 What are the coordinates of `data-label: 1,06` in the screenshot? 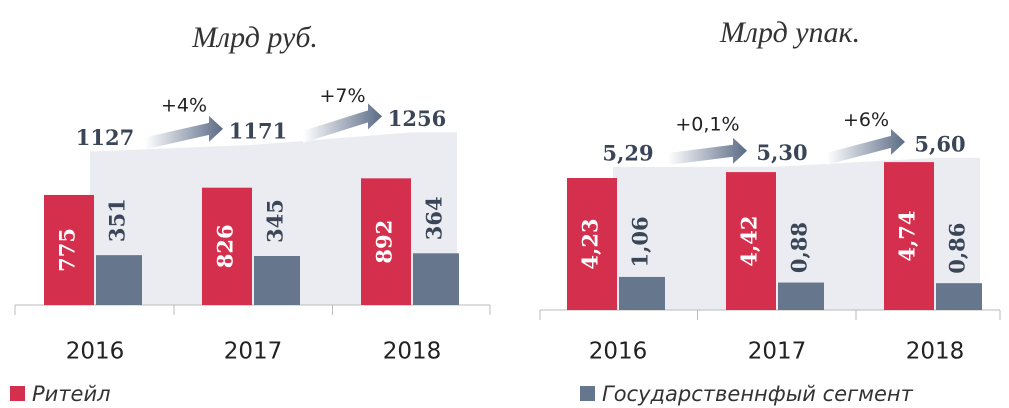 It's located at (640, 241).